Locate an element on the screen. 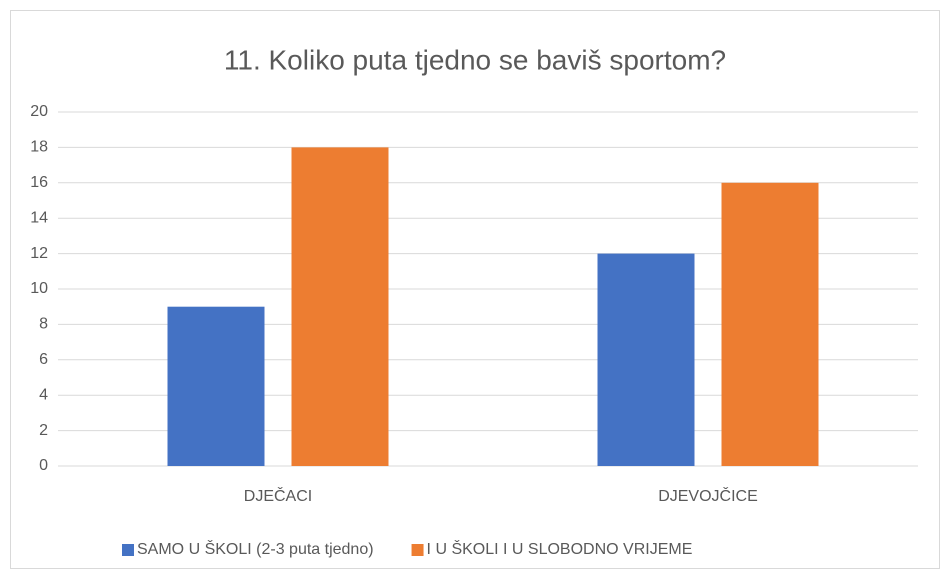 The width and height of the screenshot is (950, 579). y-tick-label: 0 is located at coordinates (43, 465).